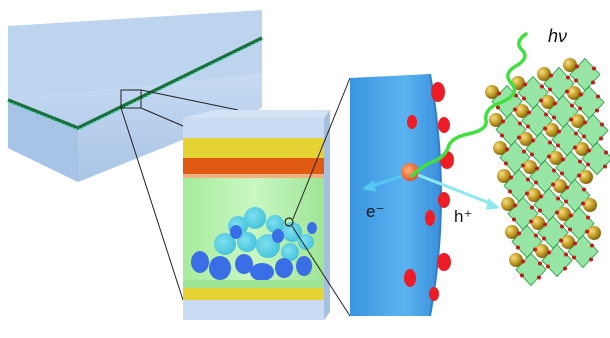  What do you see at coordinates (43, 141) in the screenshot?
I see `slab-side-face` at bounding box center [43, 141].